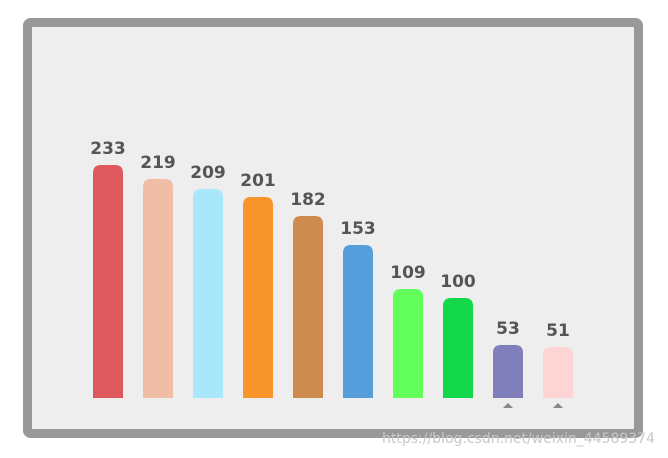 This screenshot has height=458, width=668. What do you see at coordinates (508, 329) in the screenshot?
I see `value-label: 53` at bounding box center [508, 329].